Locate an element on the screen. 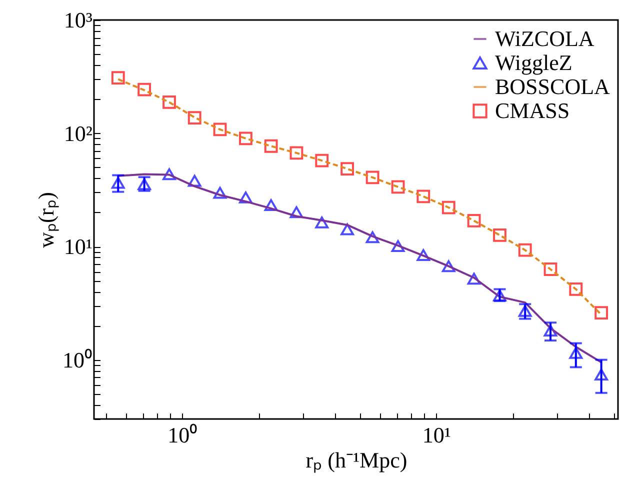 The image size is (620, 494). legend-label: WiggleZ is located at coordinates (533, 62).